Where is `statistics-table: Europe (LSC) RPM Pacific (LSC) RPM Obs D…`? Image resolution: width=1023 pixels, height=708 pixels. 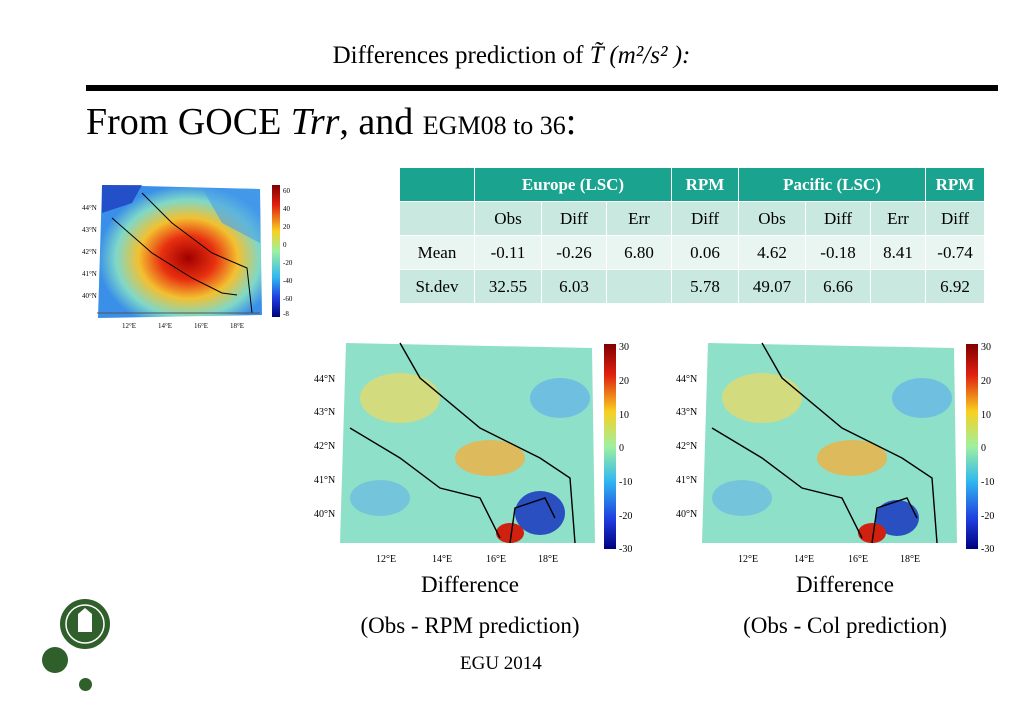 statistics-table: Europe (LSC) RPM Pacific (LSC) RPM Obs D… is located at coordinates (692, 235).